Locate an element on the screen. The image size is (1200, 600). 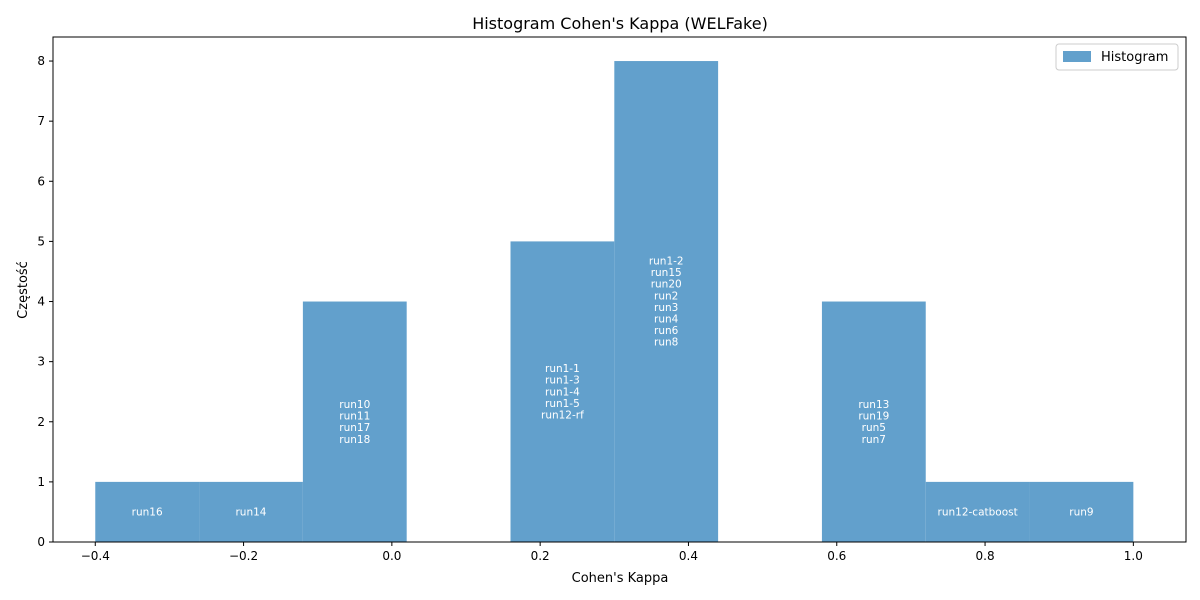
run-name: run4 is located at coordinates (666, 320).